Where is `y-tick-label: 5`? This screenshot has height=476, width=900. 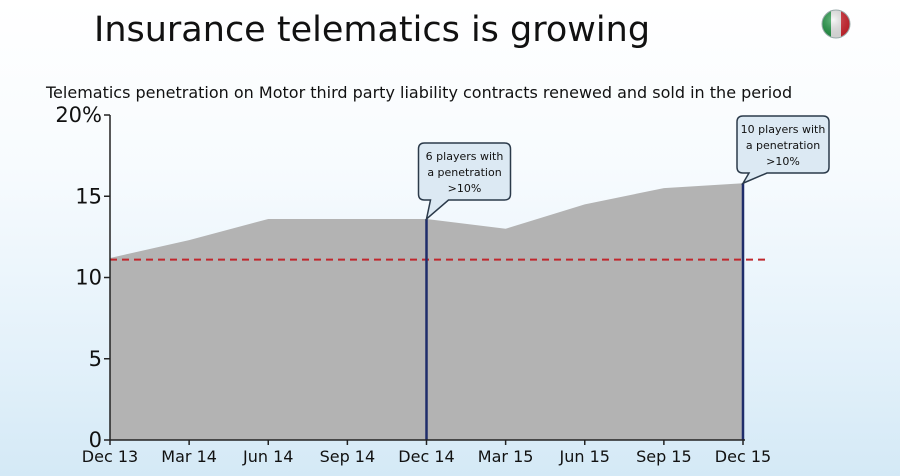
y-tick-label: 5 is located at coordinates (95, 359).